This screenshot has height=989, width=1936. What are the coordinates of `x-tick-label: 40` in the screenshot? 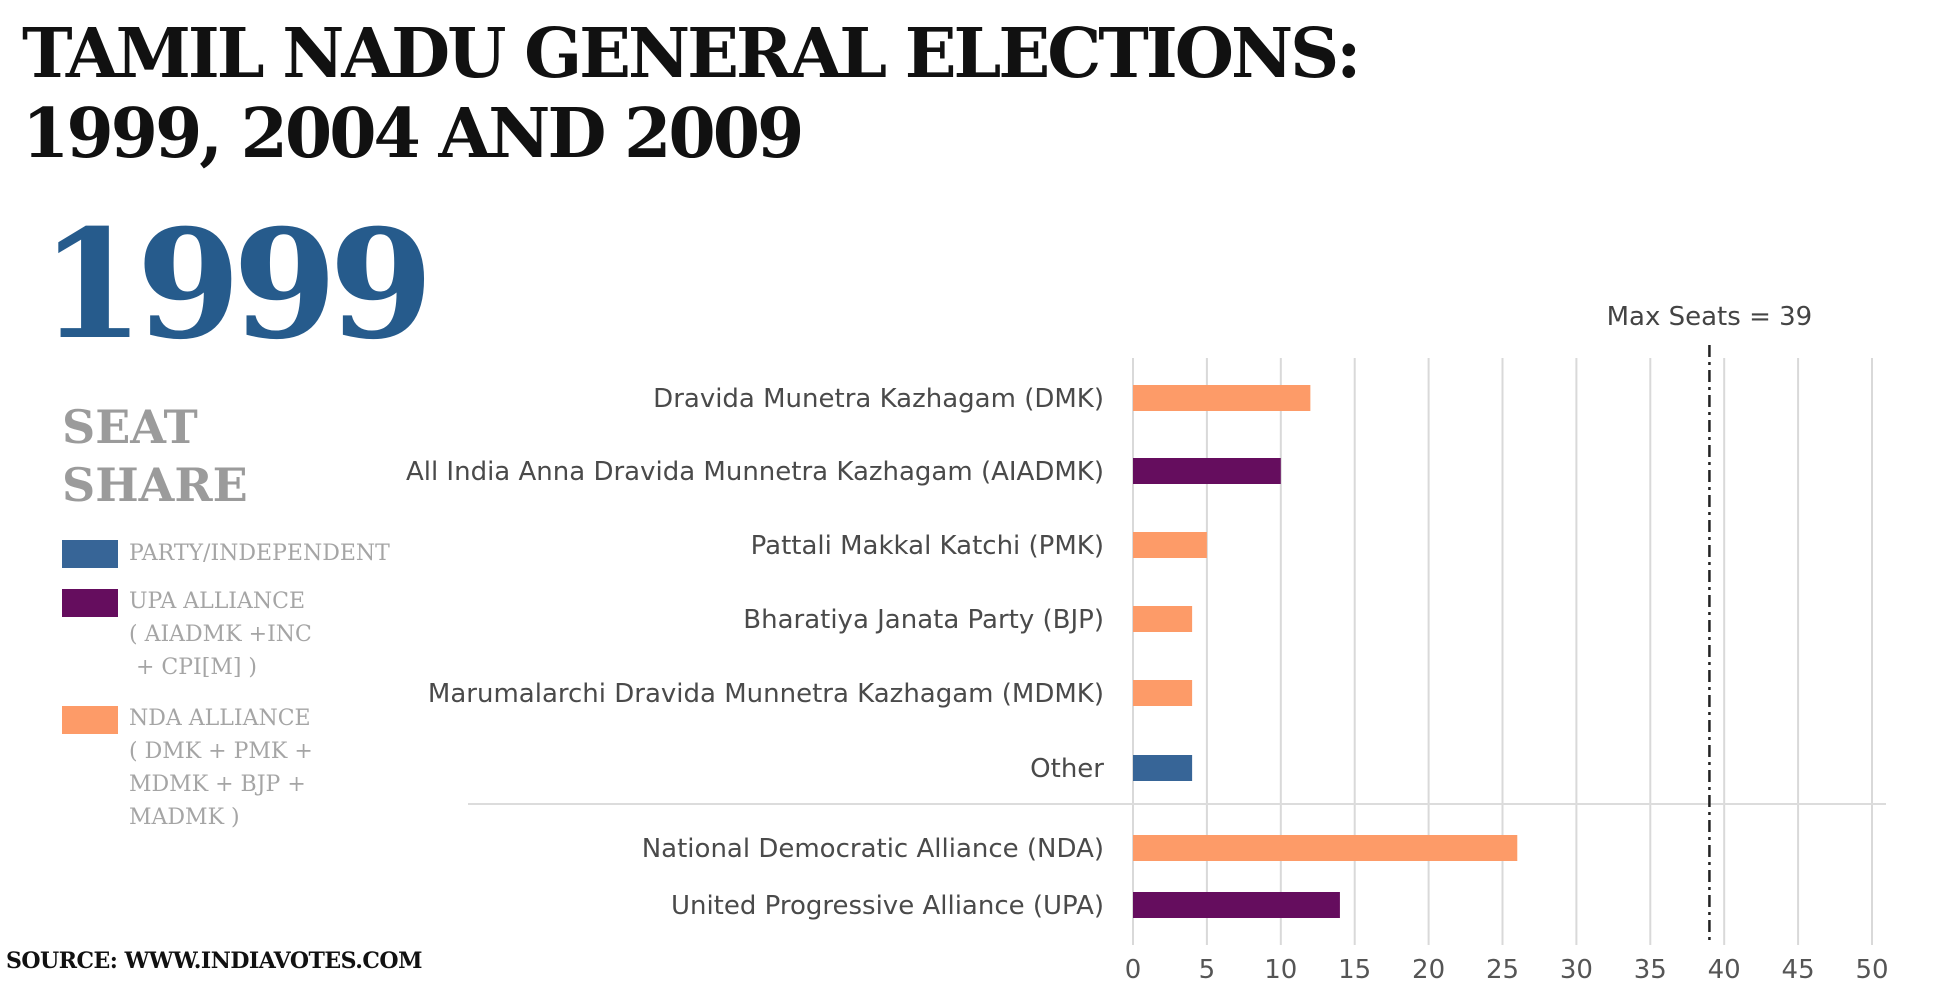 It's located at (1724, 970).